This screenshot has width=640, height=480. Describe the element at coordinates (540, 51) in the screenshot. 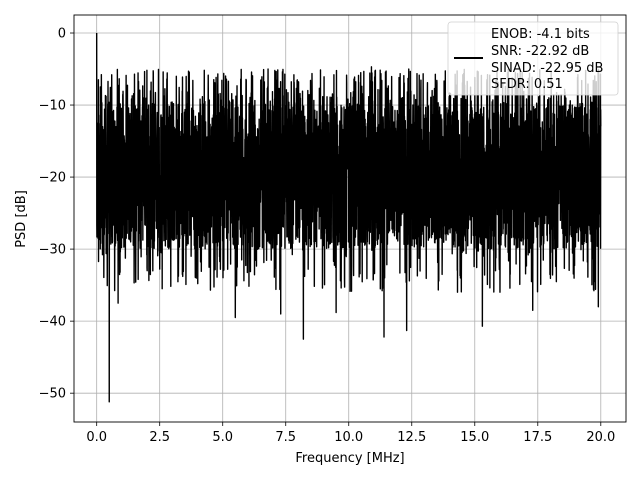

I see `legend-snr: SNR: -22.92 dB` at that location.